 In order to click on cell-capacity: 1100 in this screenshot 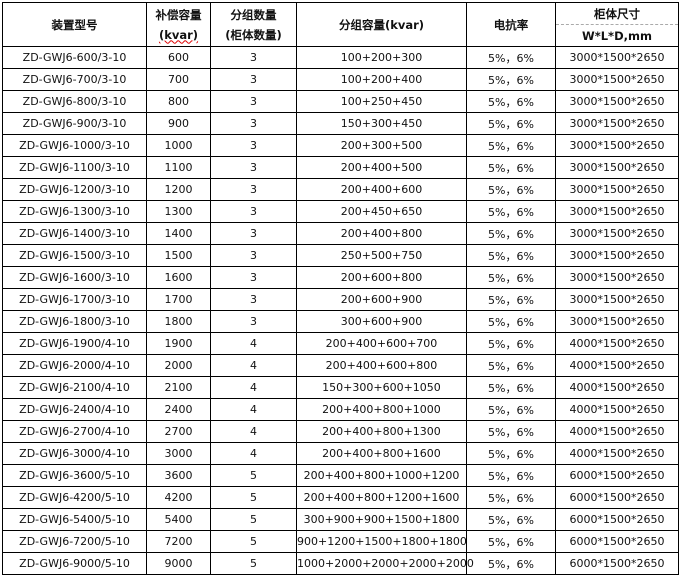, I will do `click(178, 167)`.